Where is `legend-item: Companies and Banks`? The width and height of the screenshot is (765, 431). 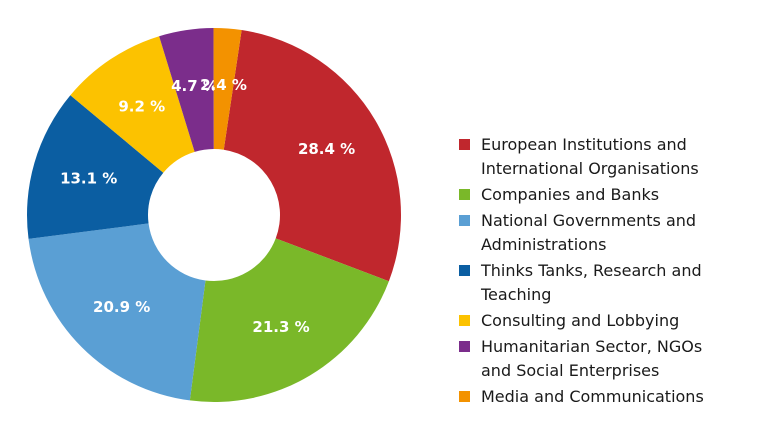 legend-item: Companies and Banks is located at coordinates (609, 195).